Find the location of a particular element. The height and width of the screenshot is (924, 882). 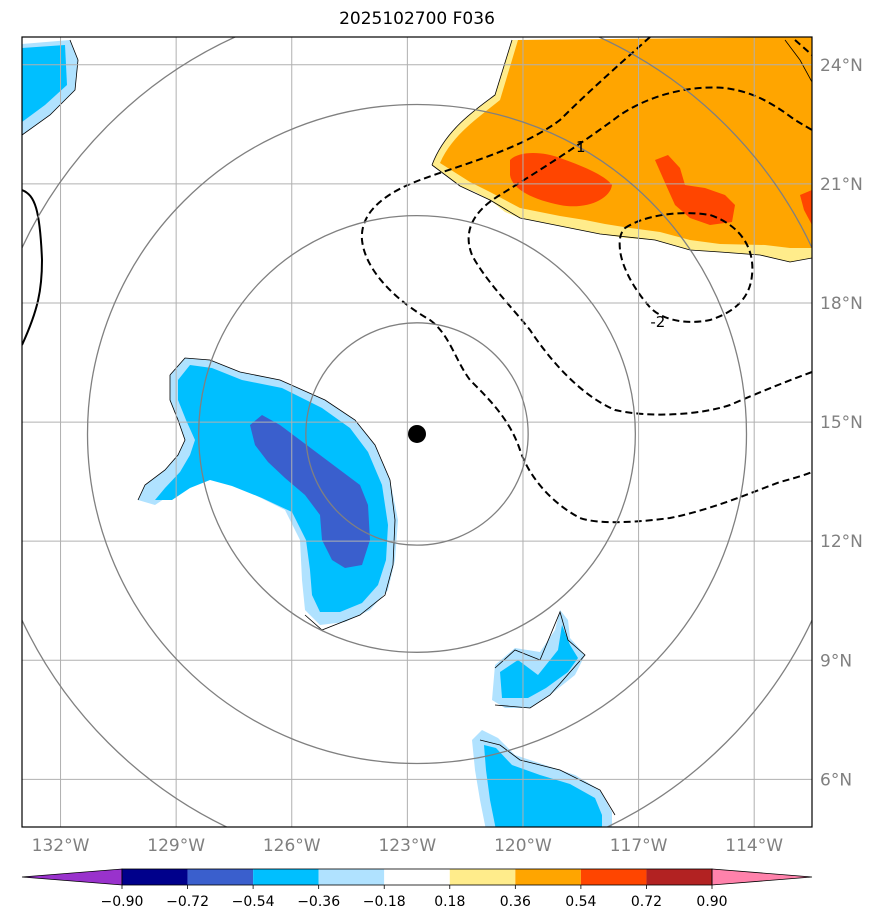

latitude-label: 9°N is located at coordinates (836, 661).